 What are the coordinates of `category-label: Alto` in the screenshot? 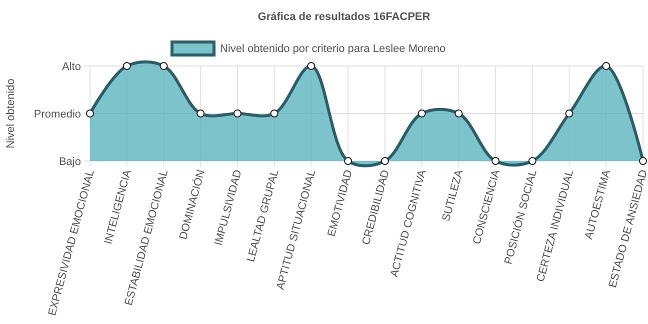 It's located at (71, 67).